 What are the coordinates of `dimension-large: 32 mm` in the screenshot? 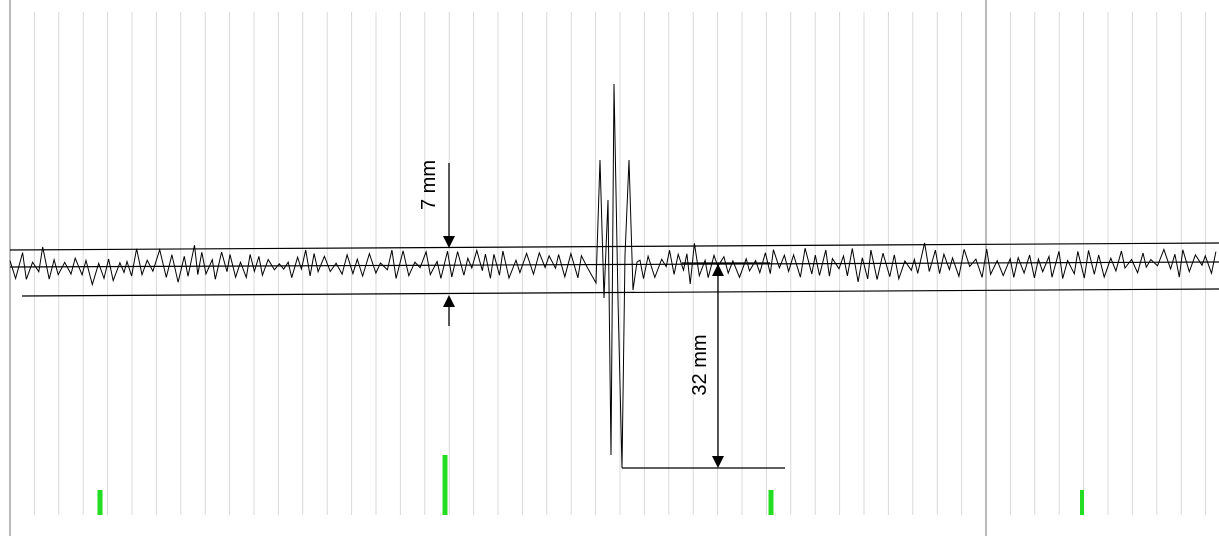 It's located at (703, 365).